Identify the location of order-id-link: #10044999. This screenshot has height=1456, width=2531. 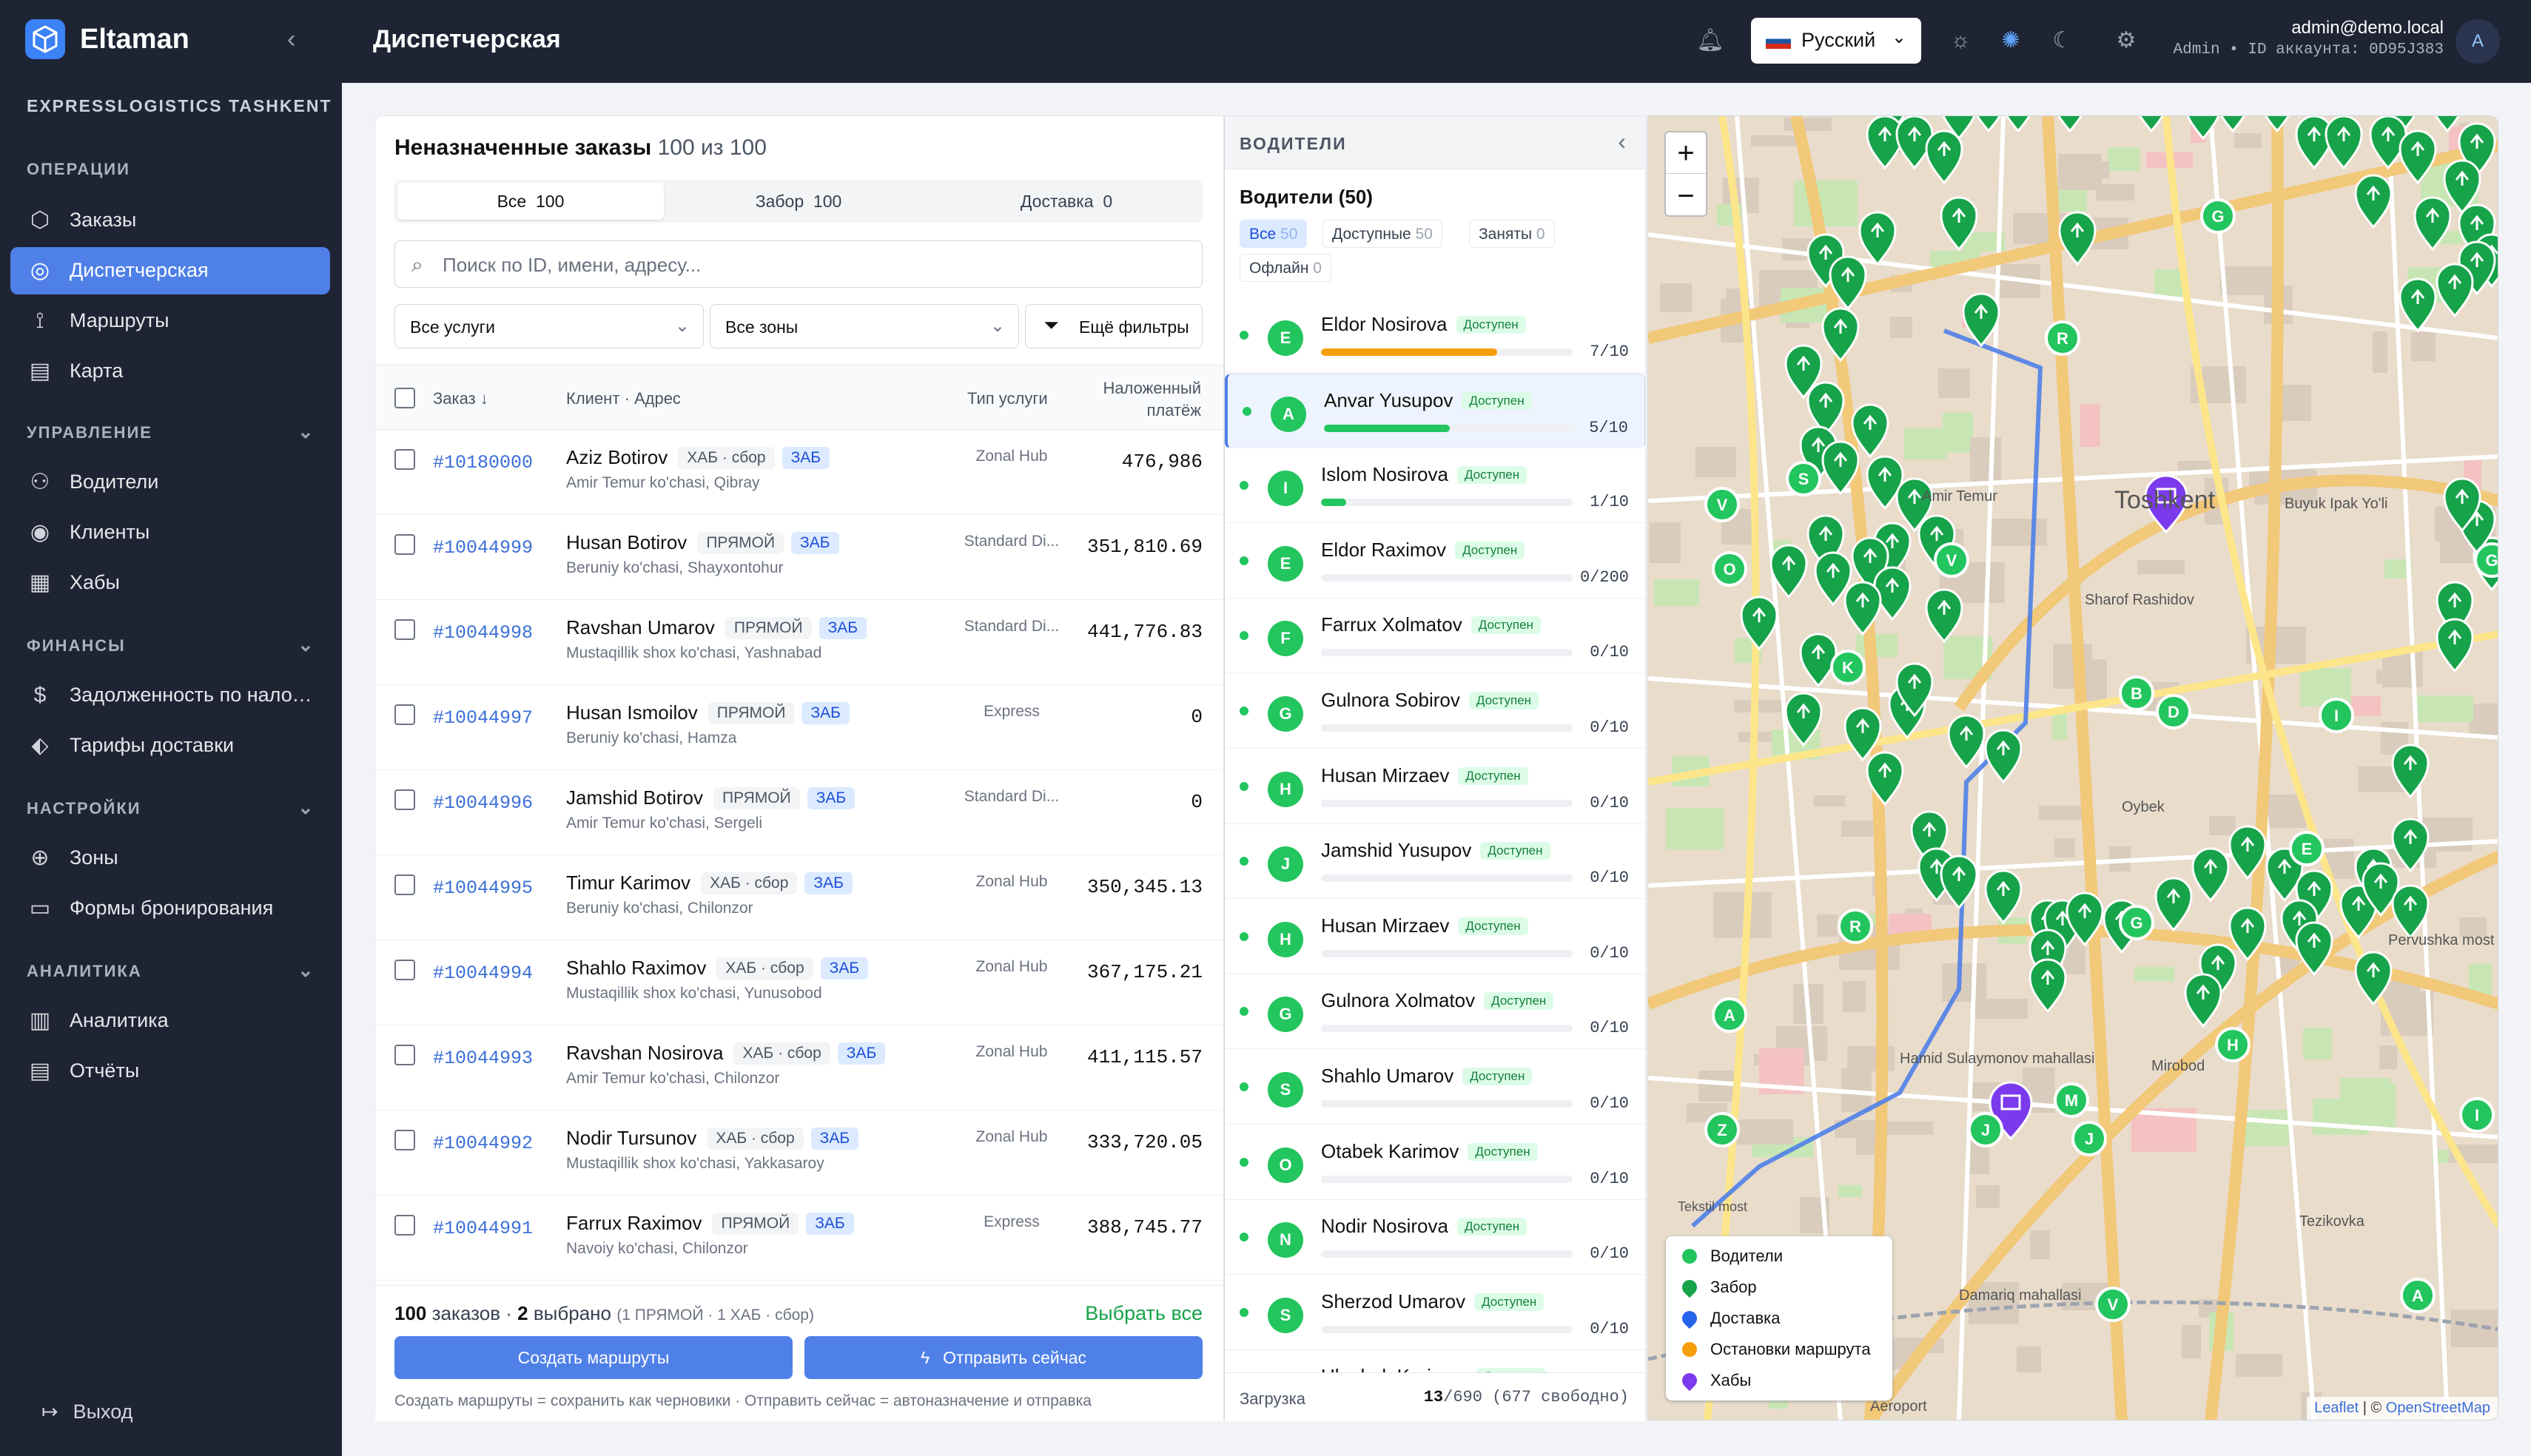
(483, 548).